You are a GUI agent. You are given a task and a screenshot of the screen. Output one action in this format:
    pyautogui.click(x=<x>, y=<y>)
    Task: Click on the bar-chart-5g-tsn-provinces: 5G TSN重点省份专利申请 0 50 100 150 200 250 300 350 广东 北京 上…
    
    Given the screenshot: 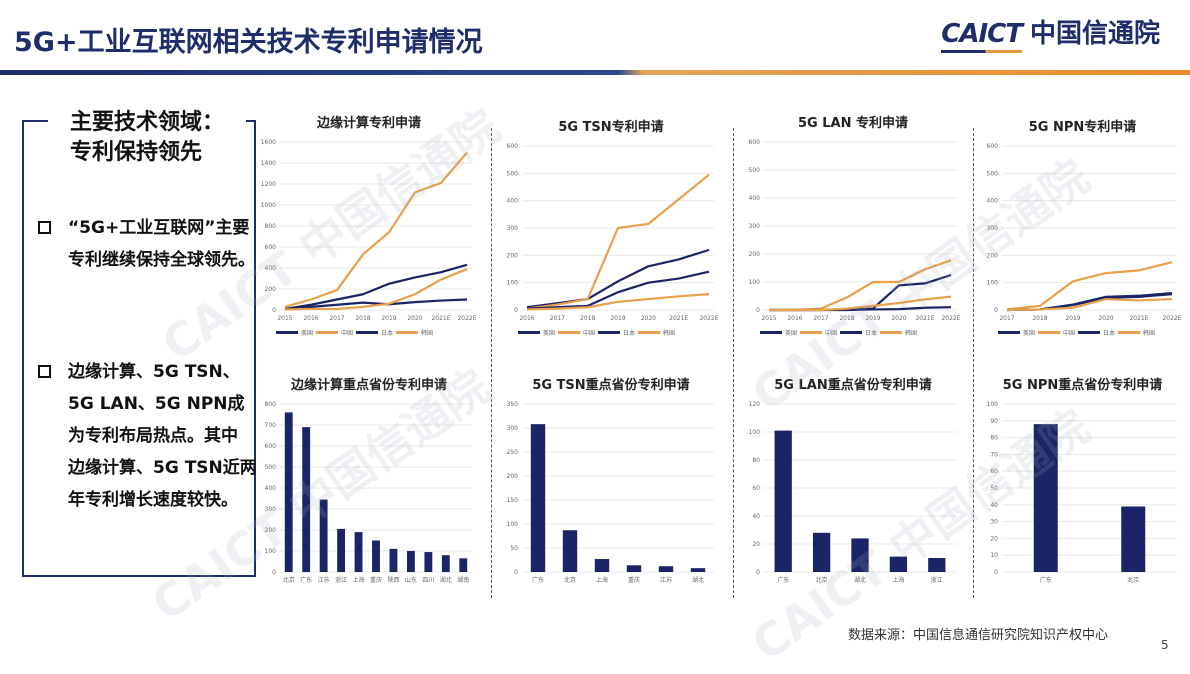 What is the action you would take?
    pyautogui.click(x=611, y=480)
    